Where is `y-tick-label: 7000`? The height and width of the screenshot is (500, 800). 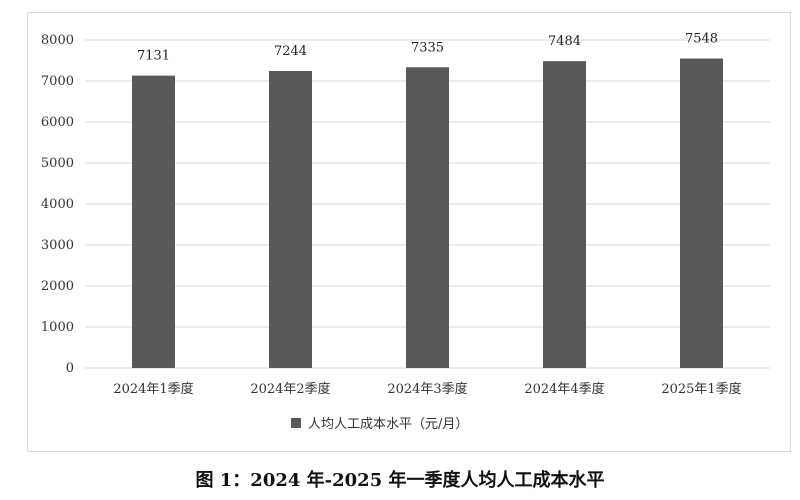
y-tick-label: 7000 is located at coordinates (57, 81).